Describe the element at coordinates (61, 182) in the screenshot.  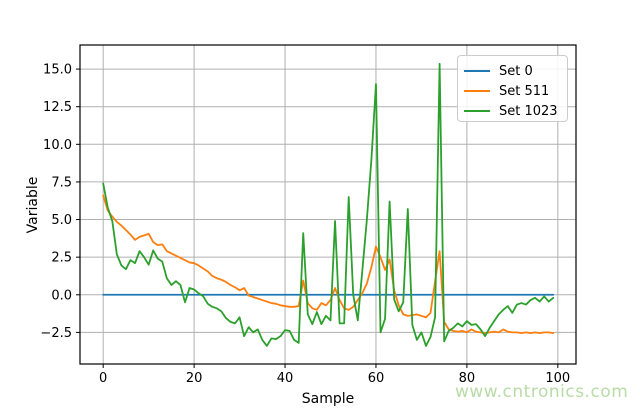
I see `y-tick-label-7.5: 7.5` at that location.